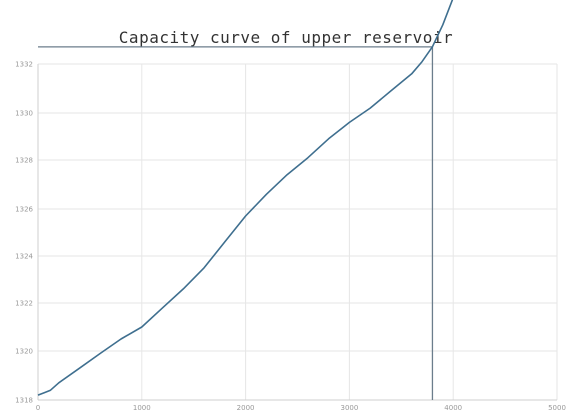 This screenshot has width=572, height=410. I want to click on y-tick-label: 1330, so click(24, 114).